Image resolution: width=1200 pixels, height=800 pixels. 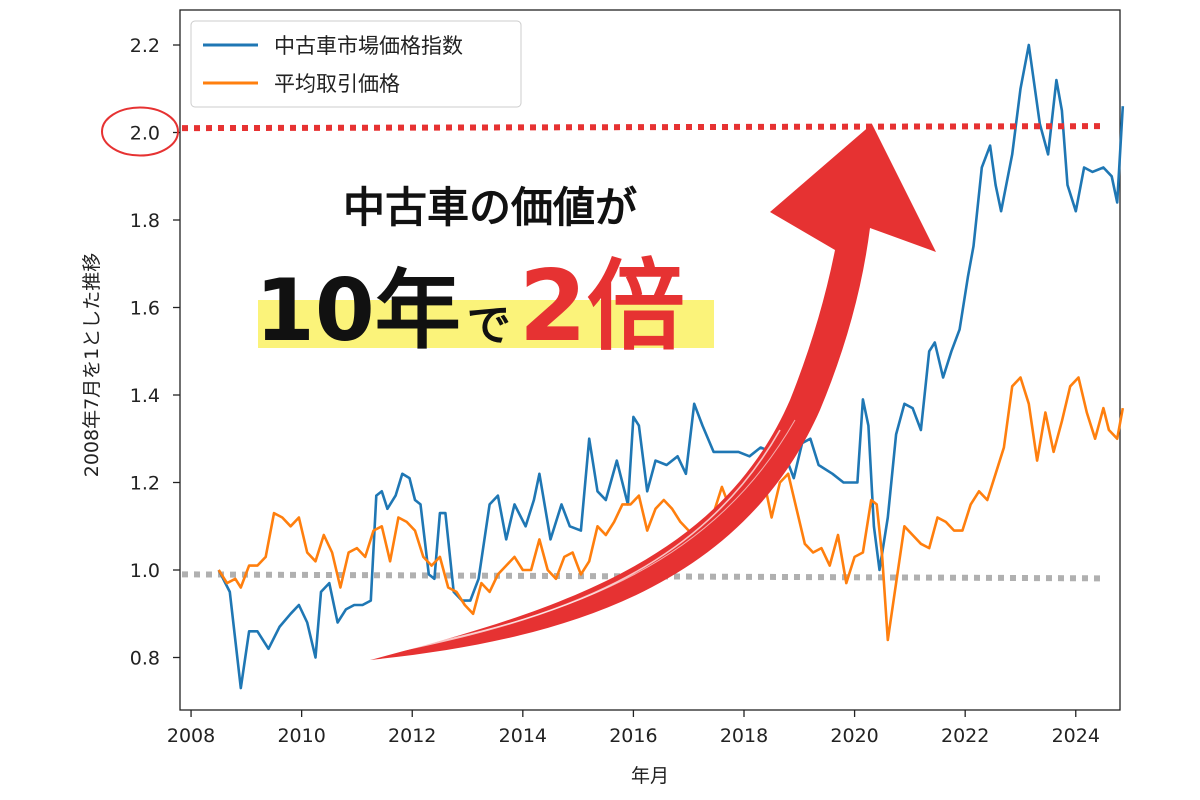 I want to click on headline-line-2: 10年 で2倍, so click(x=470, y=307).